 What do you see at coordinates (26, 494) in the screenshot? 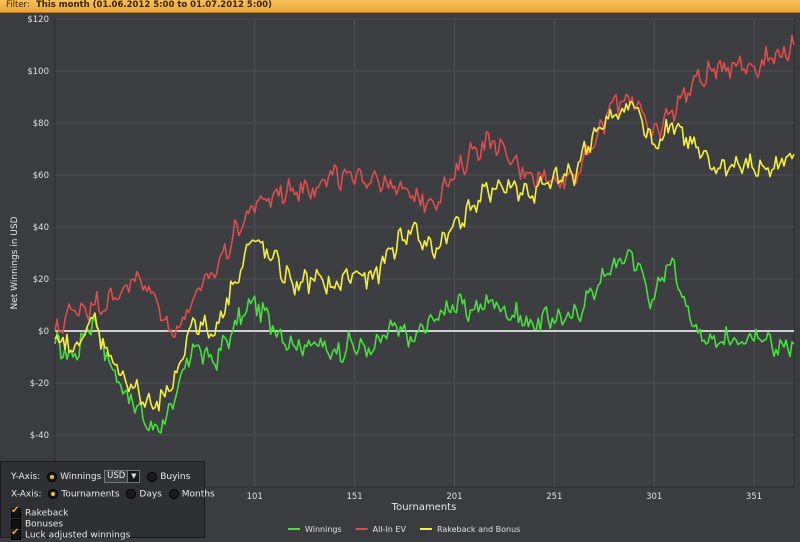
I see `x-axis-label: X-Axis:` at bounding box center [26, 494].